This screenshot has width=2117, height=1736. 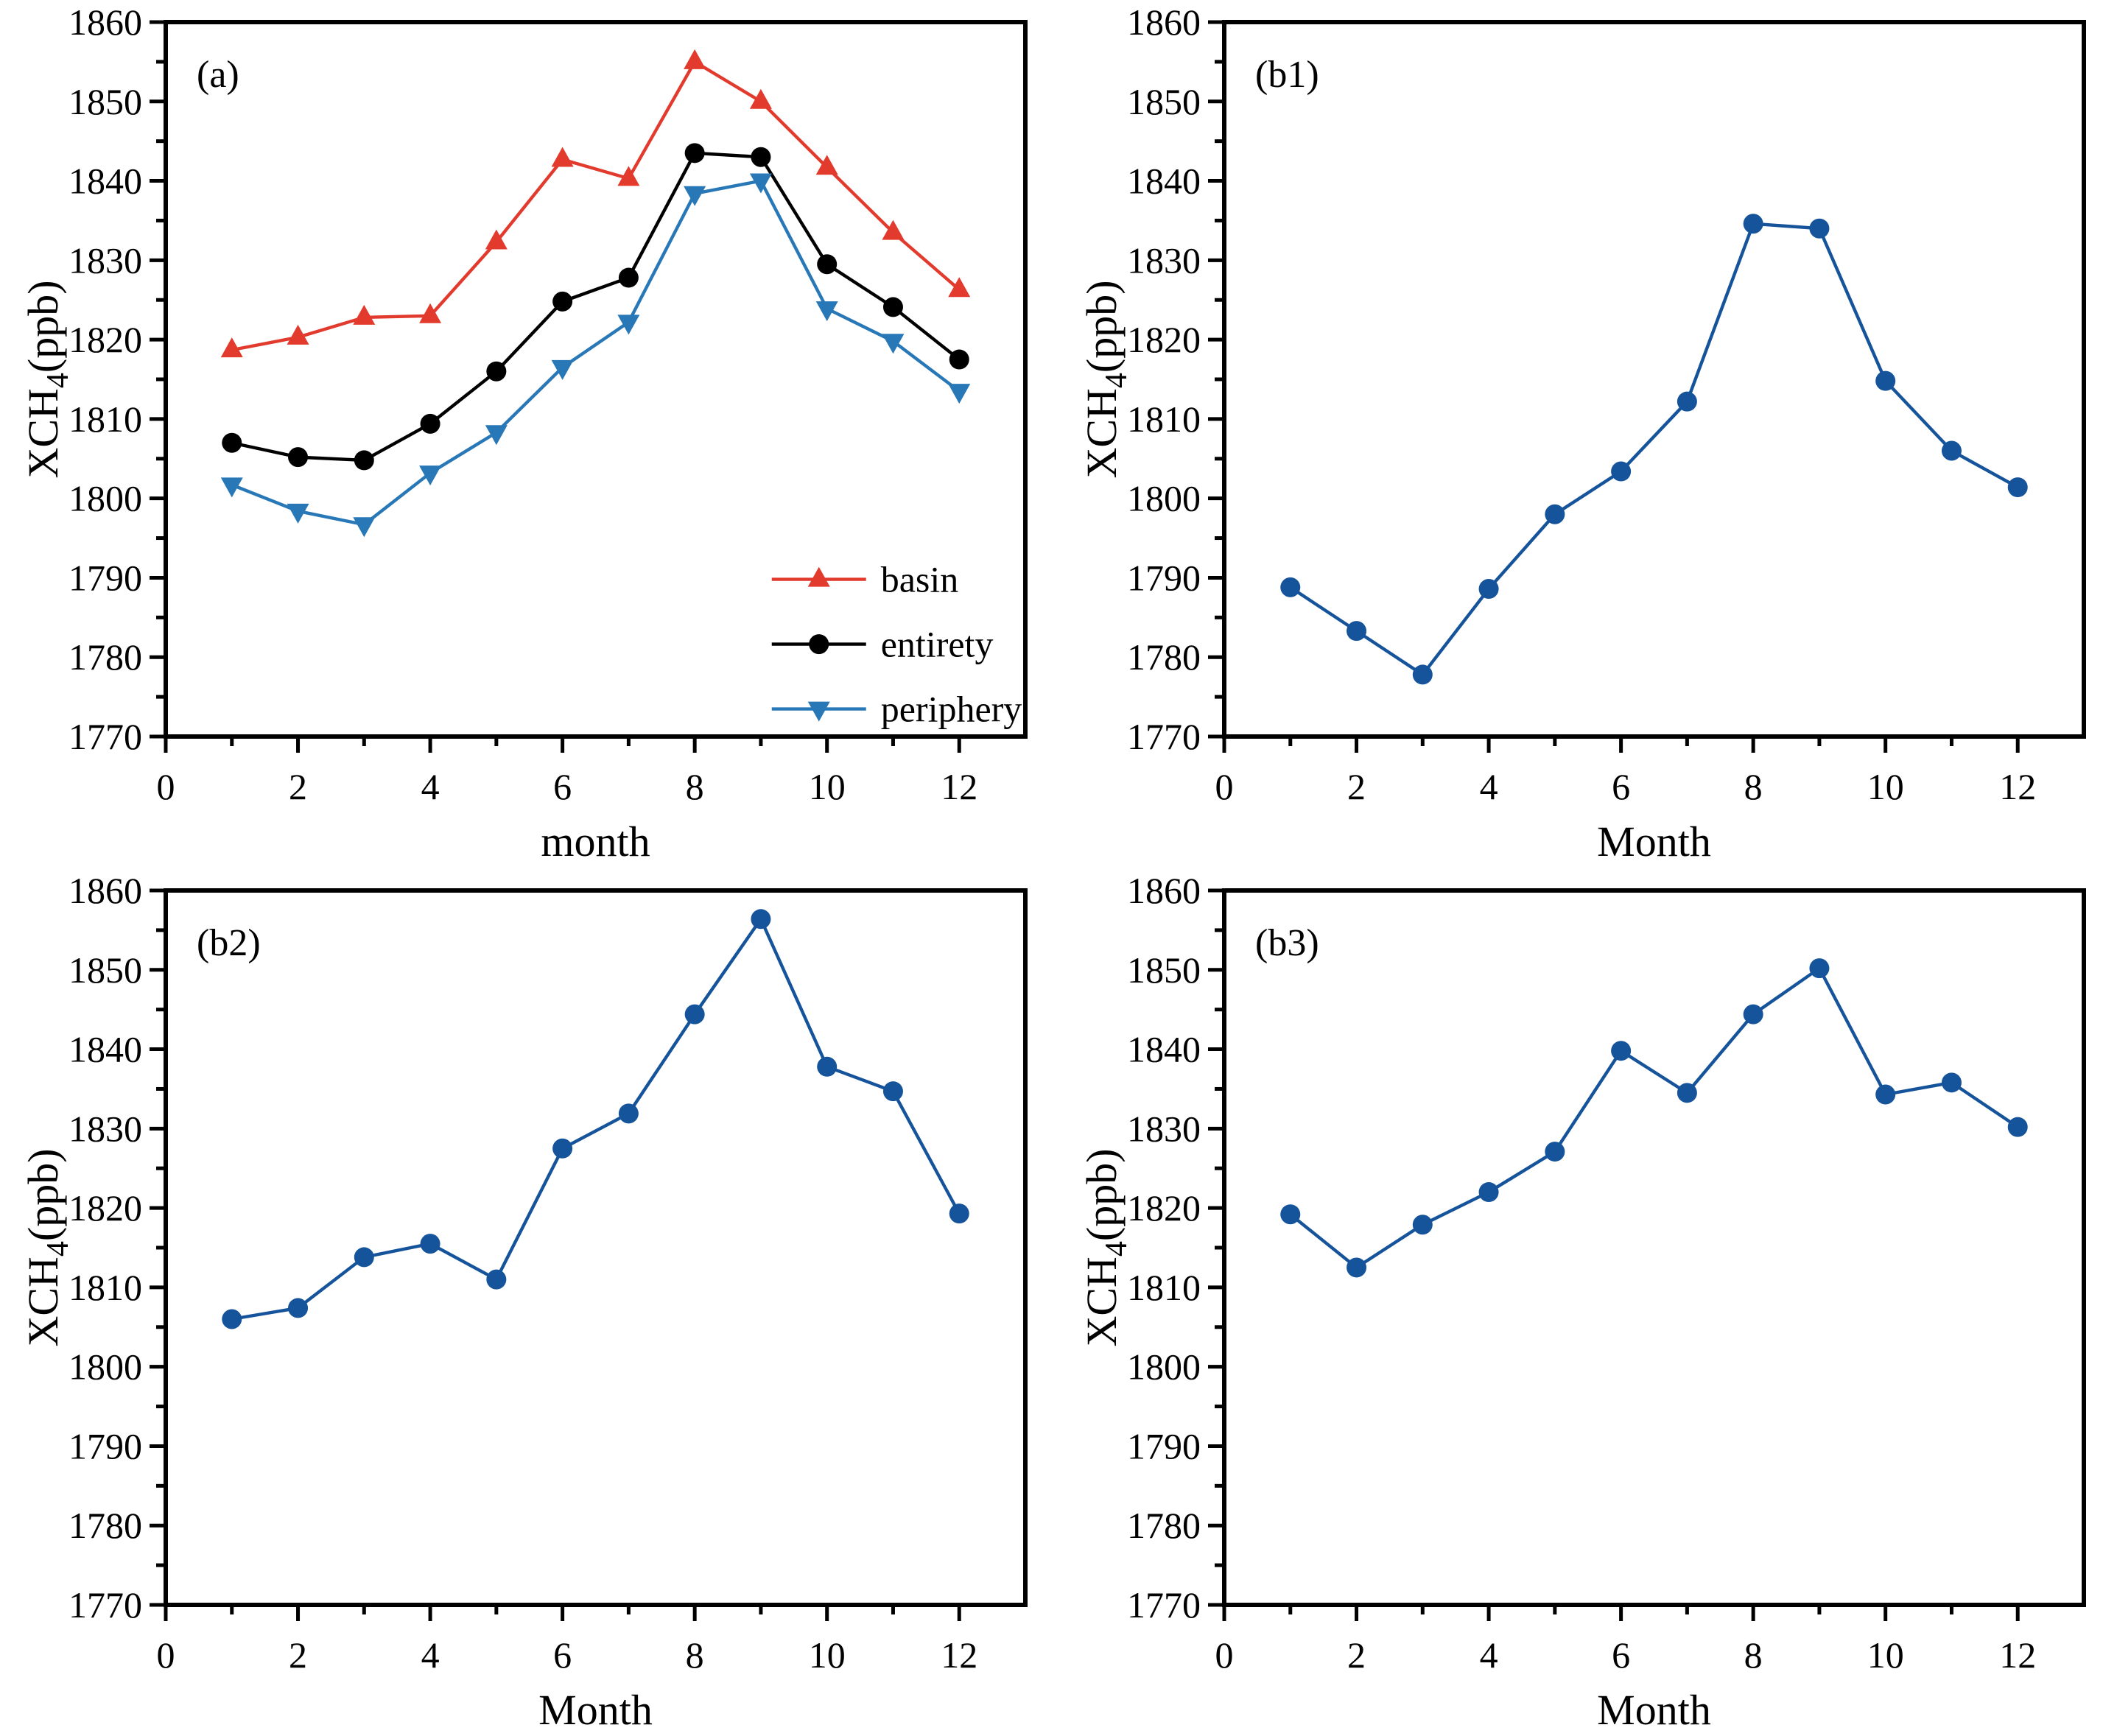 What do you see at coordinates (1164, 1525) in the screenshot?
I see `y-tick-label: 1780` at bounding box center [1164, 1525].